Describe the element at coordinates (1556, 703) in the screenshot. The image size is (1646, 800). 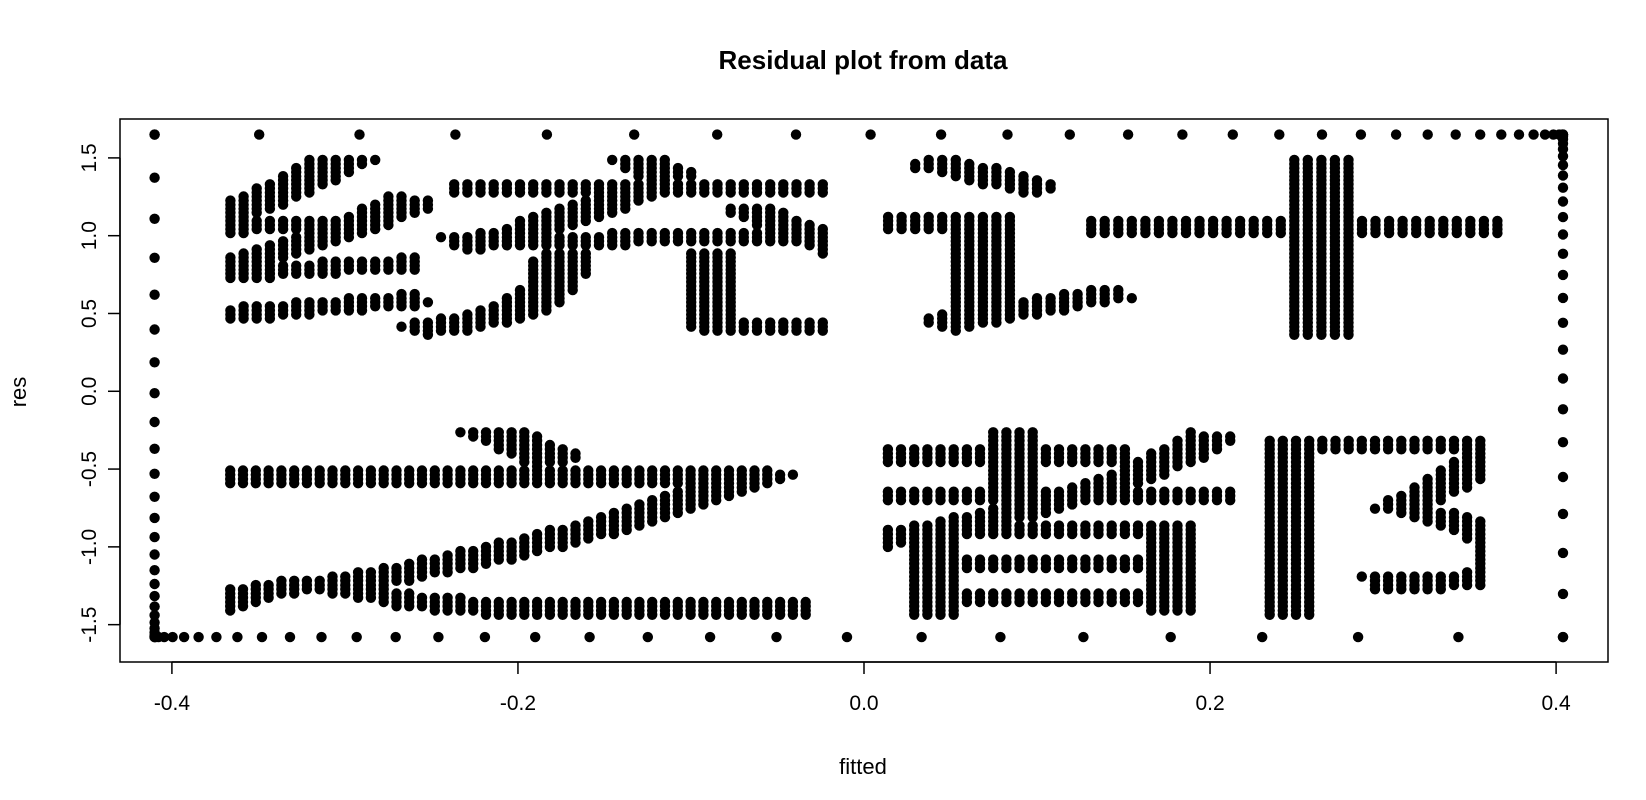
I see `x-tick-label: 0.4` at that location.